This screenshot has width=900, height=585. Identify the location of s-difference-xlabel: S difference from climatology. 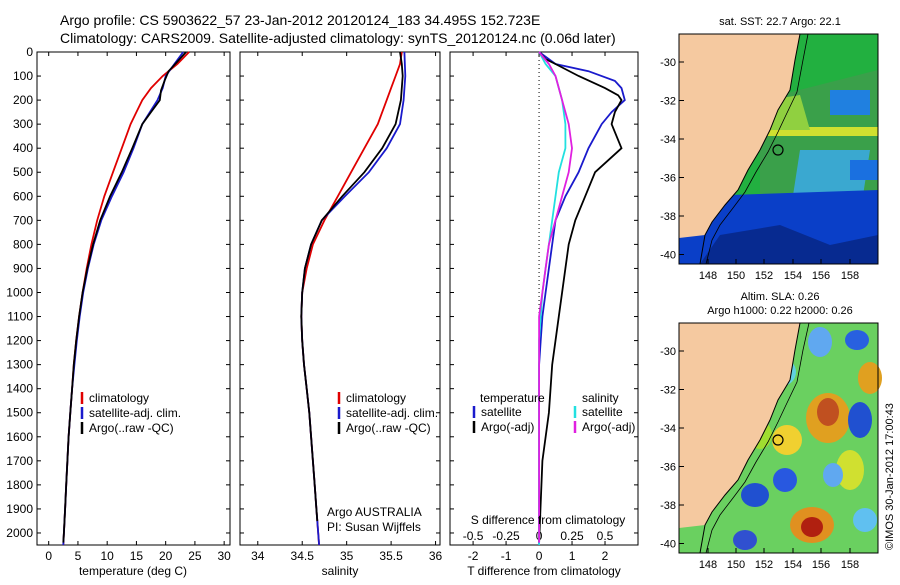
(548, 520).